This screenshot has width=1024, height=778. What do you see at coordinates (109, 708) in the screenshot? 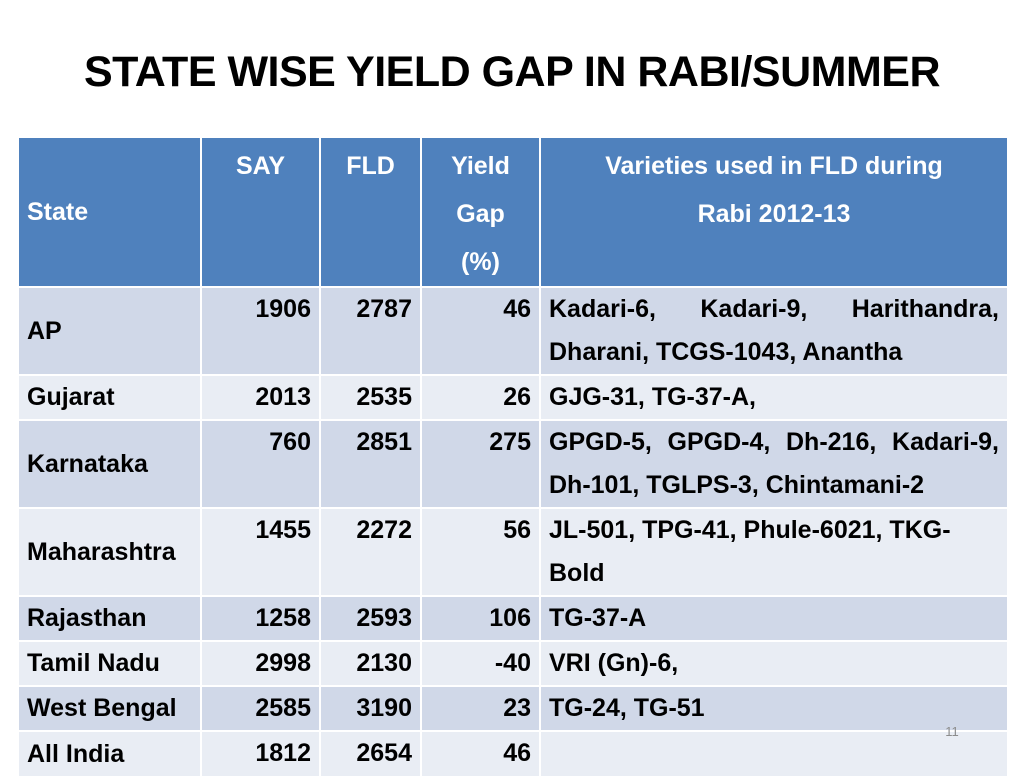
I see `state-cell: West Bengal` at bounding box center [109, 708].